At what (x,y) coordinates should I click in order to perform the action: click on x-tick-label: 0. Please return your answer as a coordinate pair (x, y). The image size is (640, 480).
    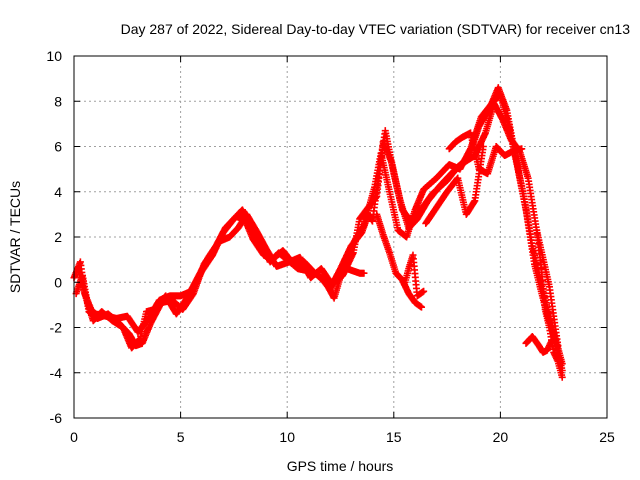
    Looking at the image, I should click on (74, 437).